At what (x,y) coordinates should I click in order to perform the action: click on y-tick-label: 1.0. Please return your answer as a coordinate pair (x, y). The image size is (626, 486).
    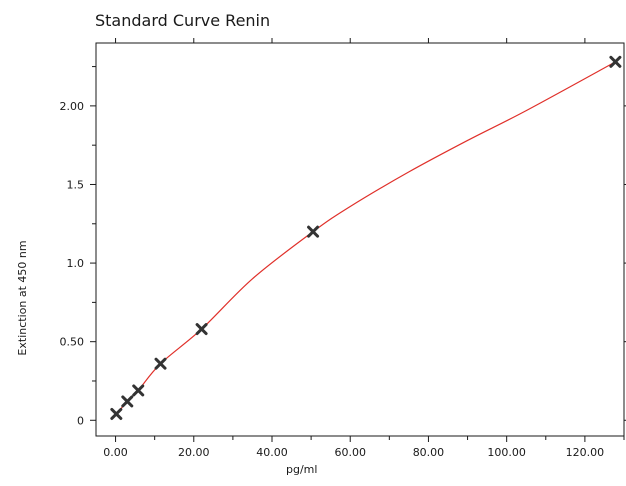
    Looking at the image, I should click on (76, 263).